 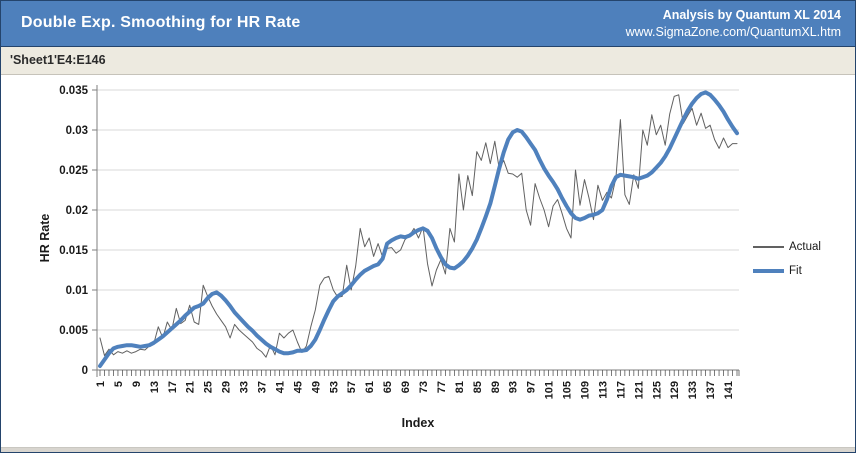 I want to click on legend-label-actual: Actual, so click(x=805, y=247).